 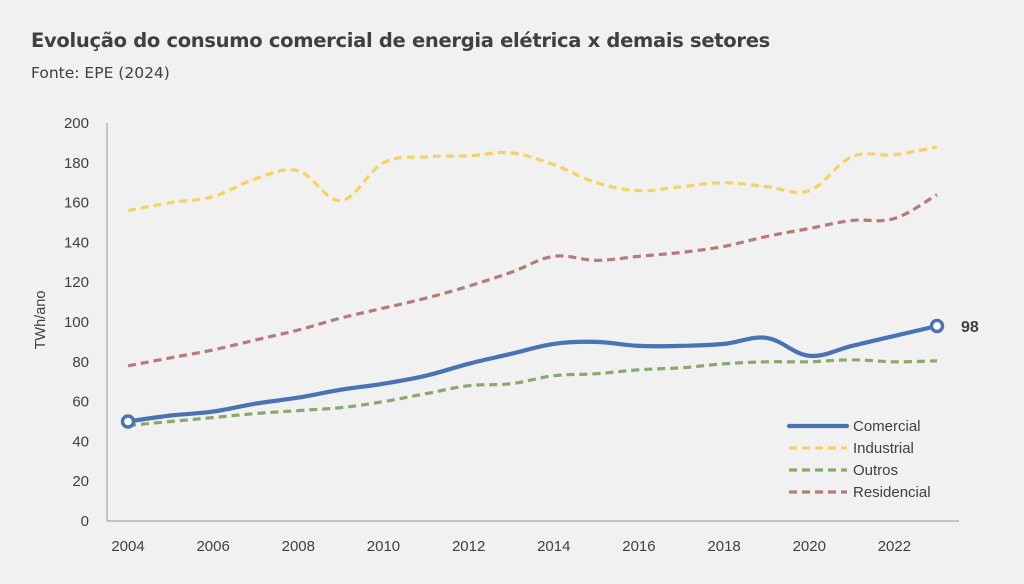 What do you see at coordinates (76, 282) in the screenshot?
I see `y-tick-label: 120` at bounding box center [76, 282].